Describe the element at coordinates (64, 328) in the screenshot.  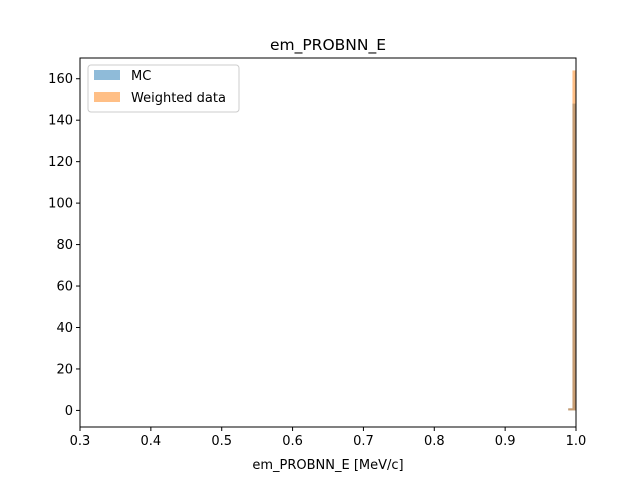
I see `y-tick-label: 40` at that location.